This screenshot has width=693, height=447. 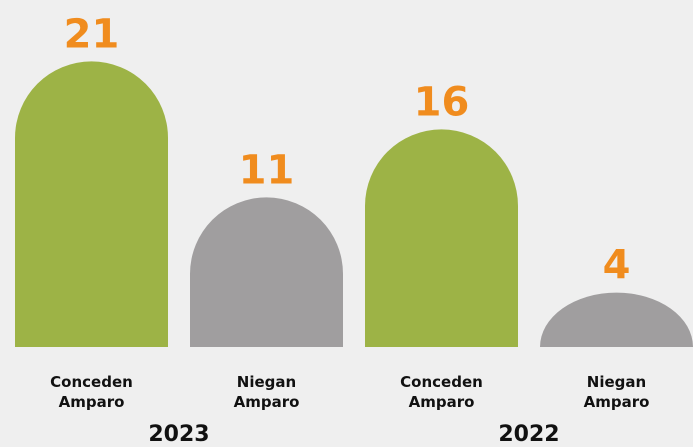 I want to click on value-label: 16, so click(x=442, y=102).